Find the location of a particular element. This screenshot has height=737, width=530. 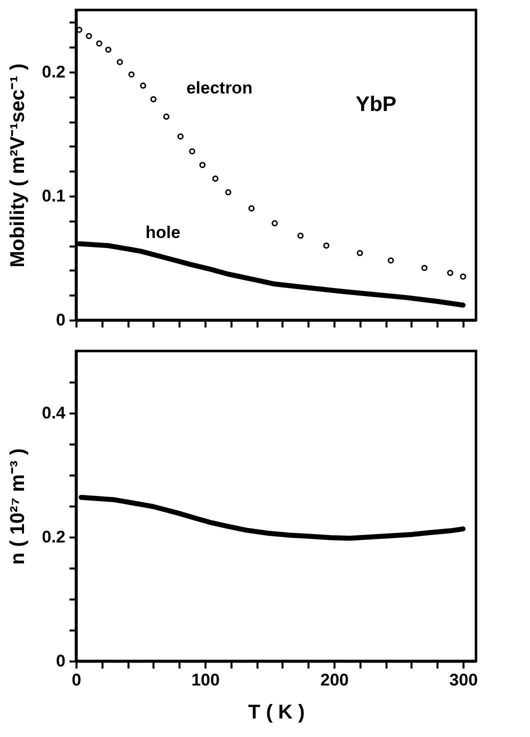

y-axis-title: Mobility ( m²V⁻¹sec⁻¹ ) is located at coordinates (17, 165).